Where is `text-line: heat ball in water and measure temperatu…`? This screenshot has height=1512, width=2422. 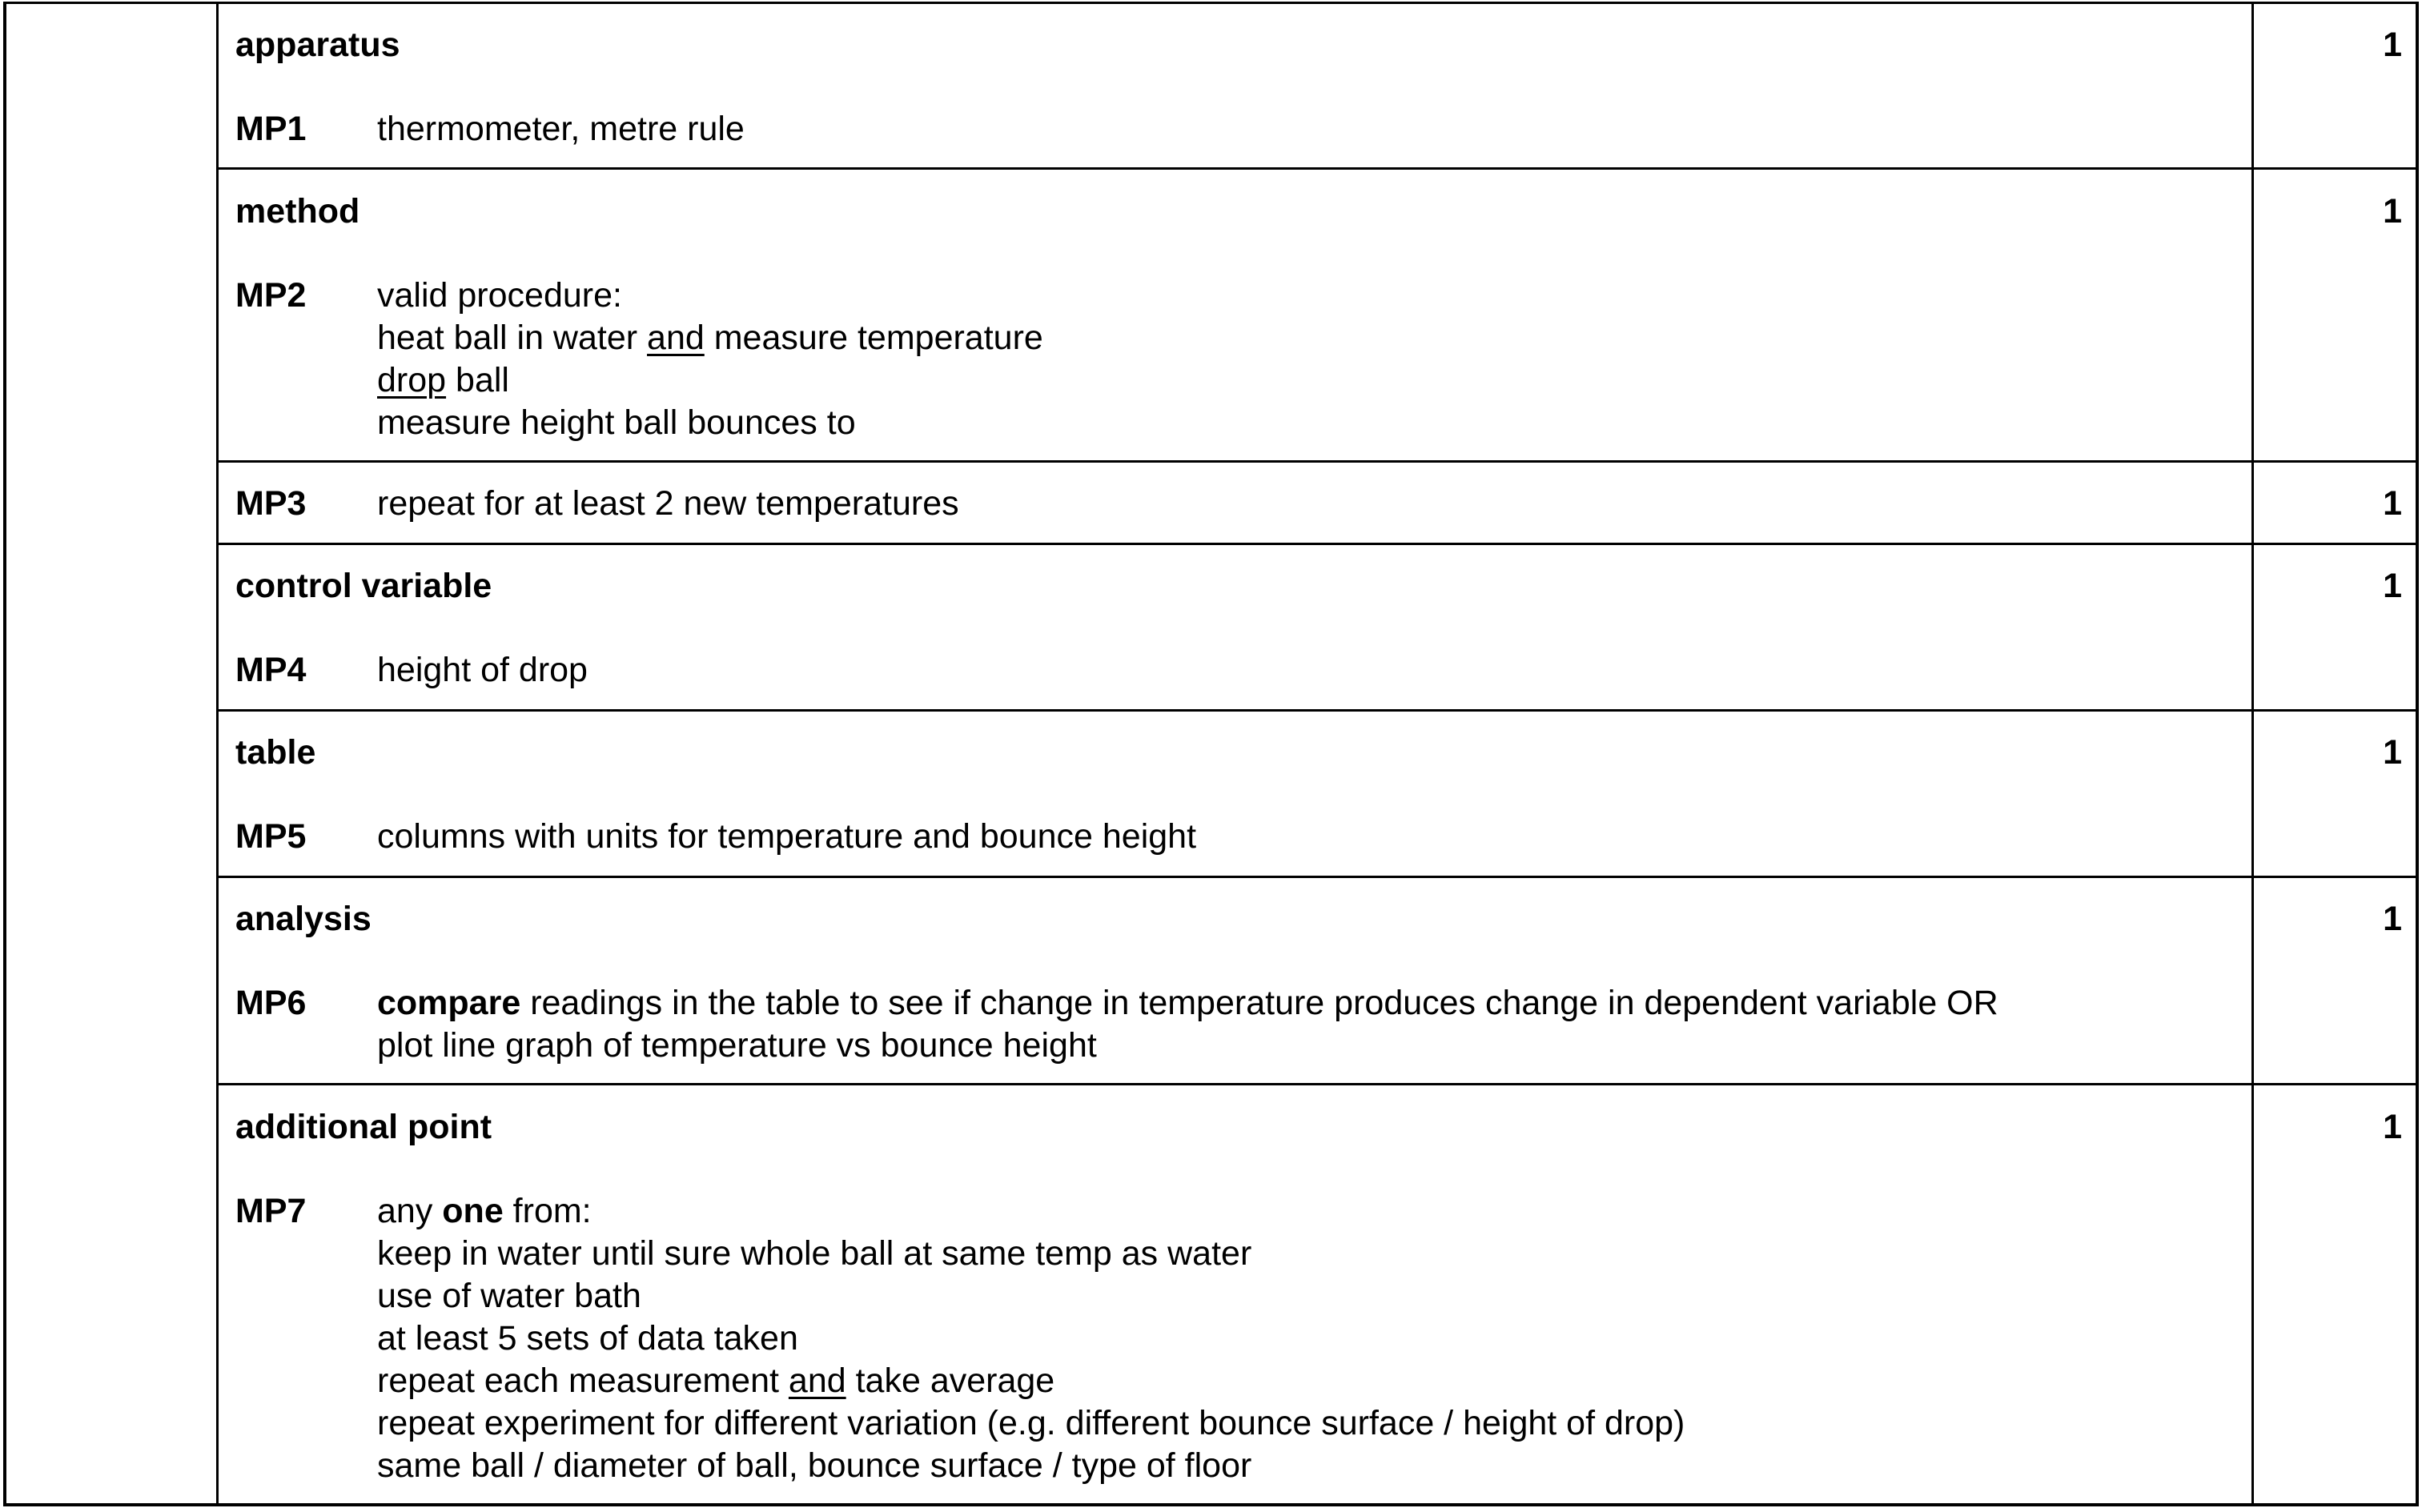
text-line: heat ball in water and measure temperatu… is located at coordinates (710, 338).